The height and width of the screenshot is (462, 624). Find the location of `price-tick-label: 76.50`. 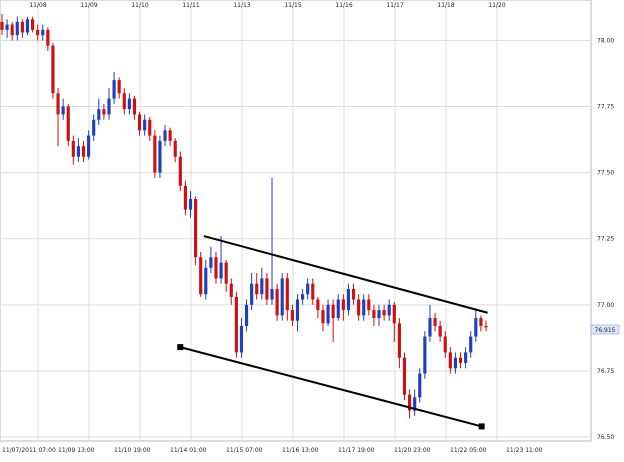

price-tick-label: 76.50 is located at coordinates (605, 437).